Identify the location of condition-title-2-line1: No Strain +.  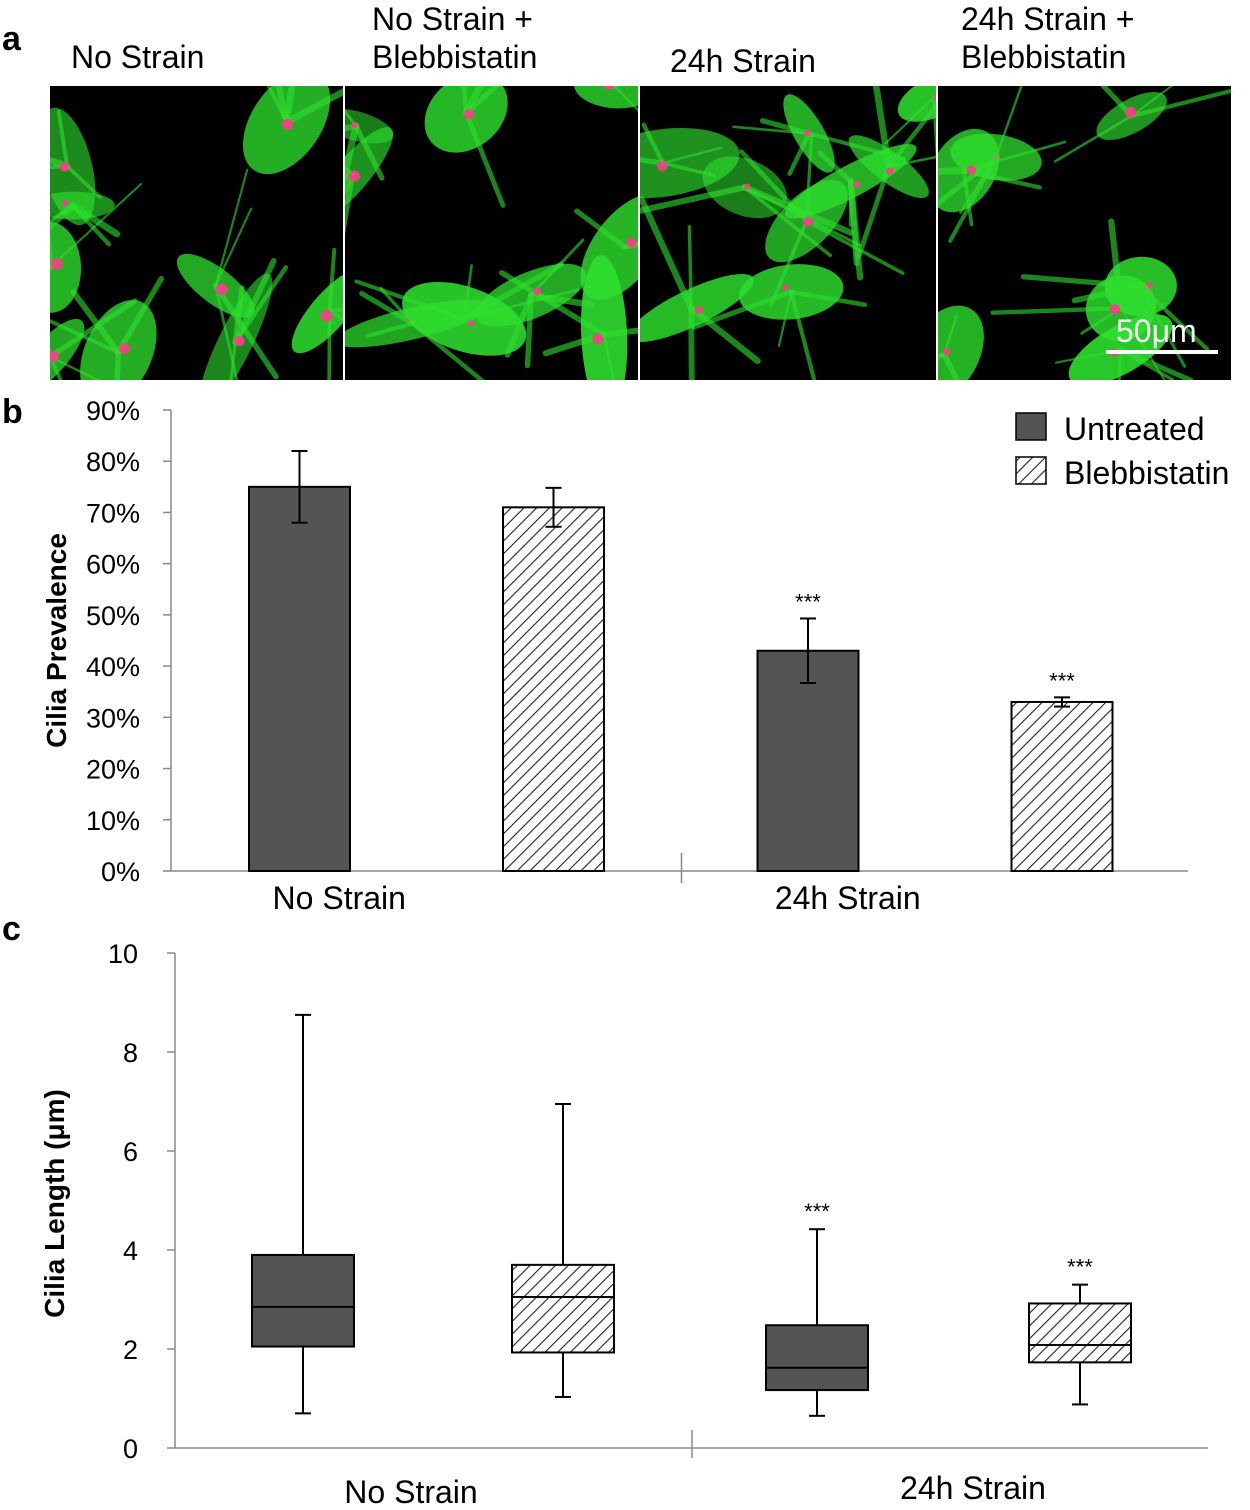
(452, 19).